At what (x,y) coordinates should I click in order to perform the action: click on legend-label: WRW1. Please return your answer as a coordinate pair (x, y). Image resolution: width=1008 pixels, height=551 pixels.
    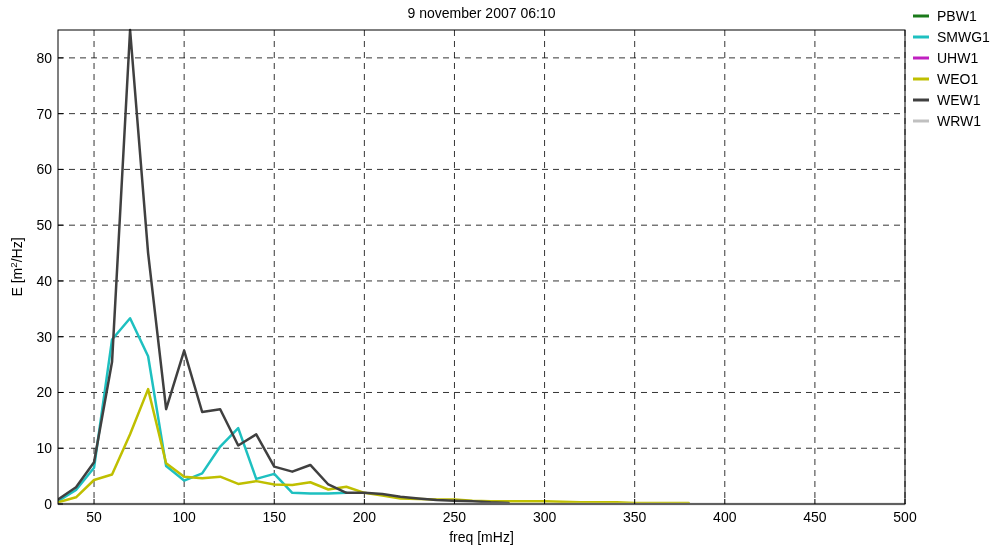
    Looking at the image, I should click on (959, 121).